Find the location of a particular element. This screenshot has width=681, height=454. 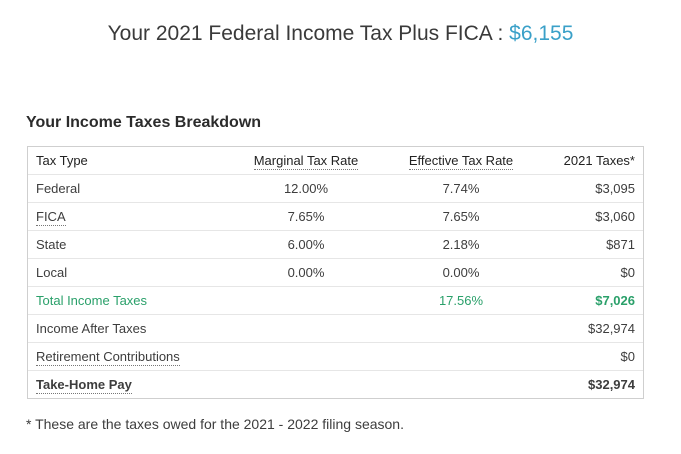

header-marginal-tax-rate: Marginal Tax Rate is located at coordinates (306, 161).